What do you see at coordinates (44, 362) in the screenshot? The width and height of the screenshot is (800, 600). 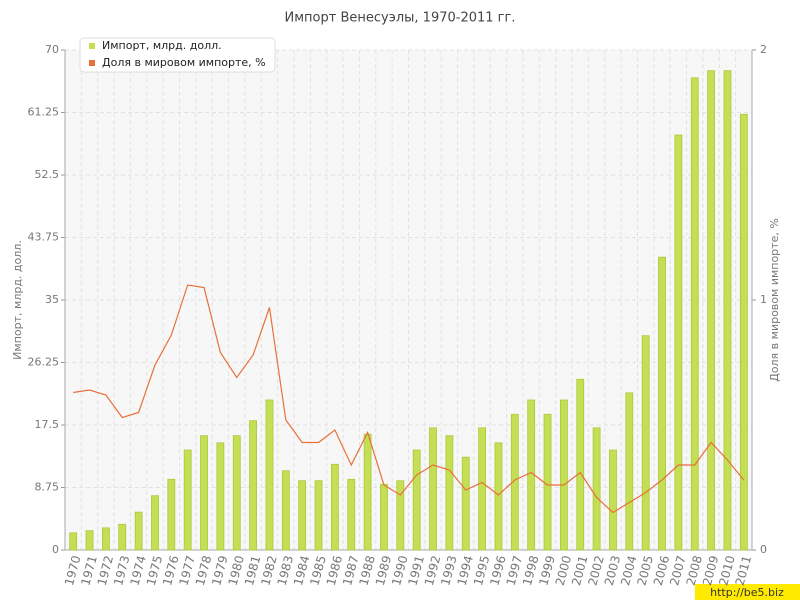 I see `y-tick-label: 26.25` at bounding box center [44, 362].